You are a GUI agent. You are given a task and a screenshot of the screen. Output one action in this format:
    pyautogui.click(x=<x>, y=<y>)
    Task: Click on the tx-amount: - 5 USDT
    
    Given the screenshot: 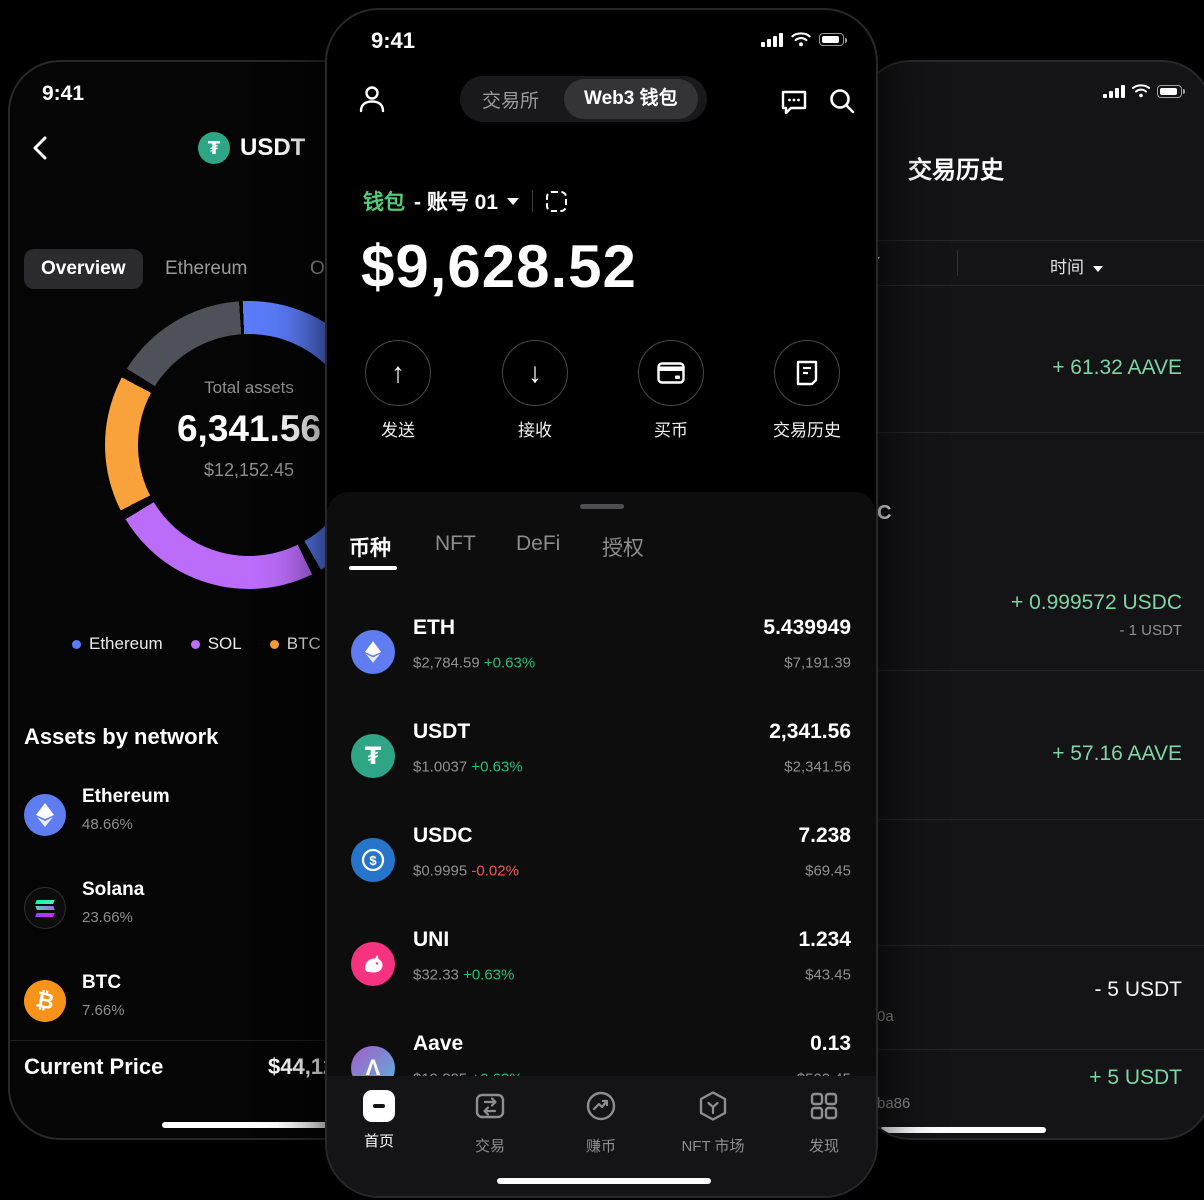 What is the action you would take?
    pyautogui.click(x=1138, y=989)
    